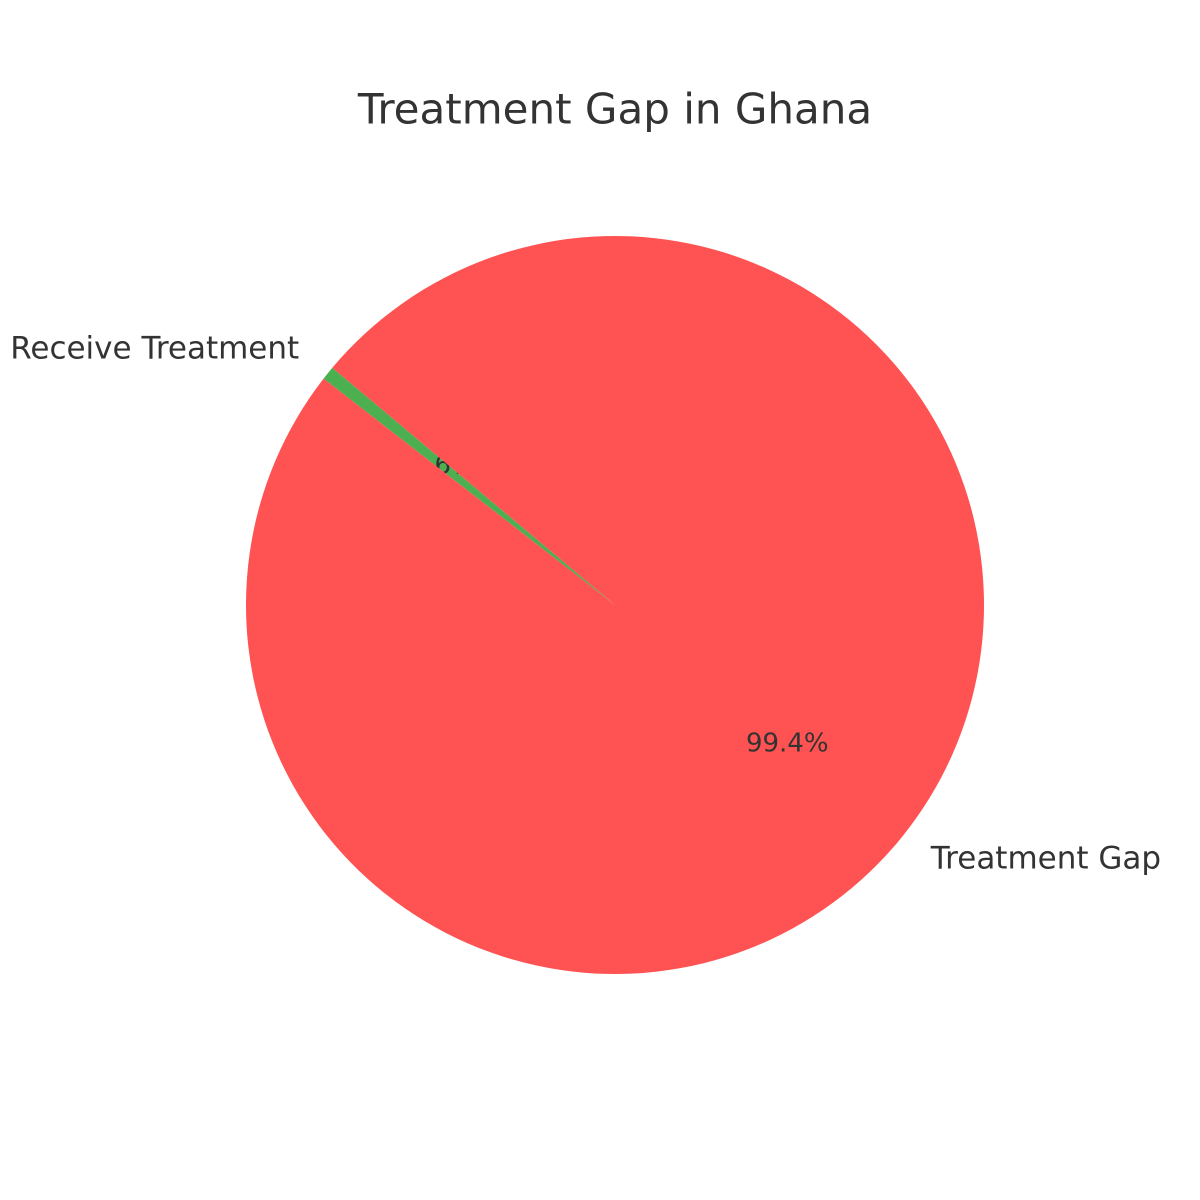  What do you see at coordinates (614, 109) in the screenshot?
I see `chart-title: Treatment Gap in Ghana` at bounding box center [614, 109].